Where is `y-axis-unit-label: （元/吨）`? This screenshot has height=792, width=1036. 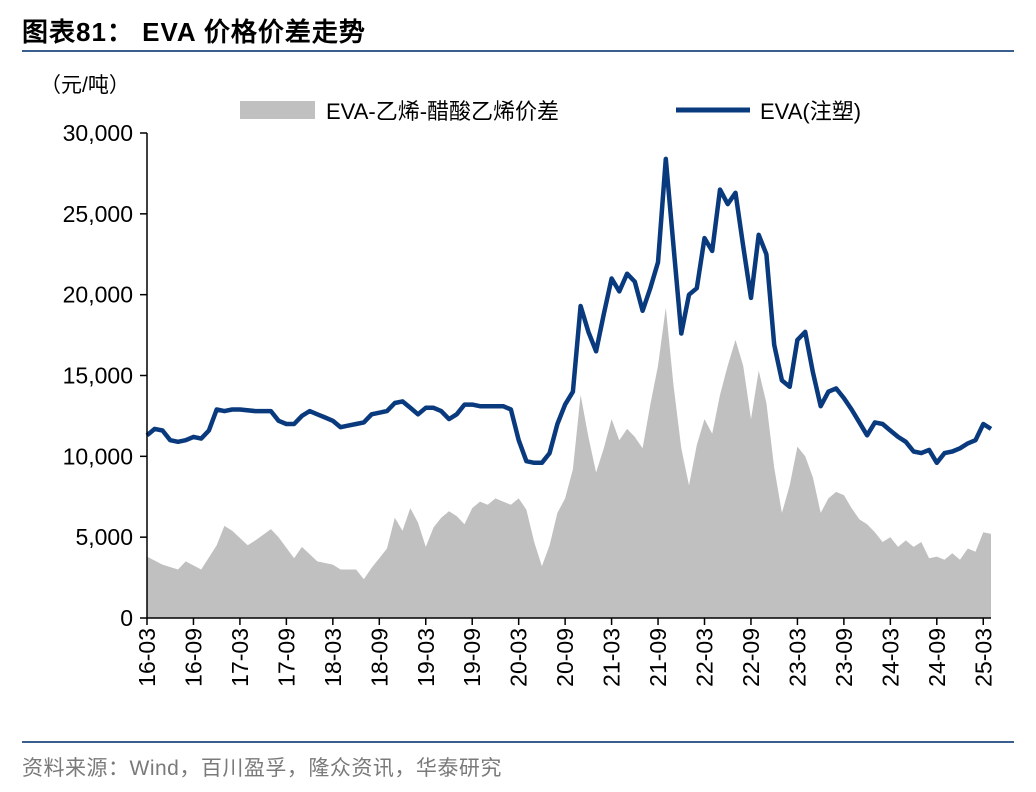 y-axis-unit-label: （元/吨） is located at coordinates (85, 85).